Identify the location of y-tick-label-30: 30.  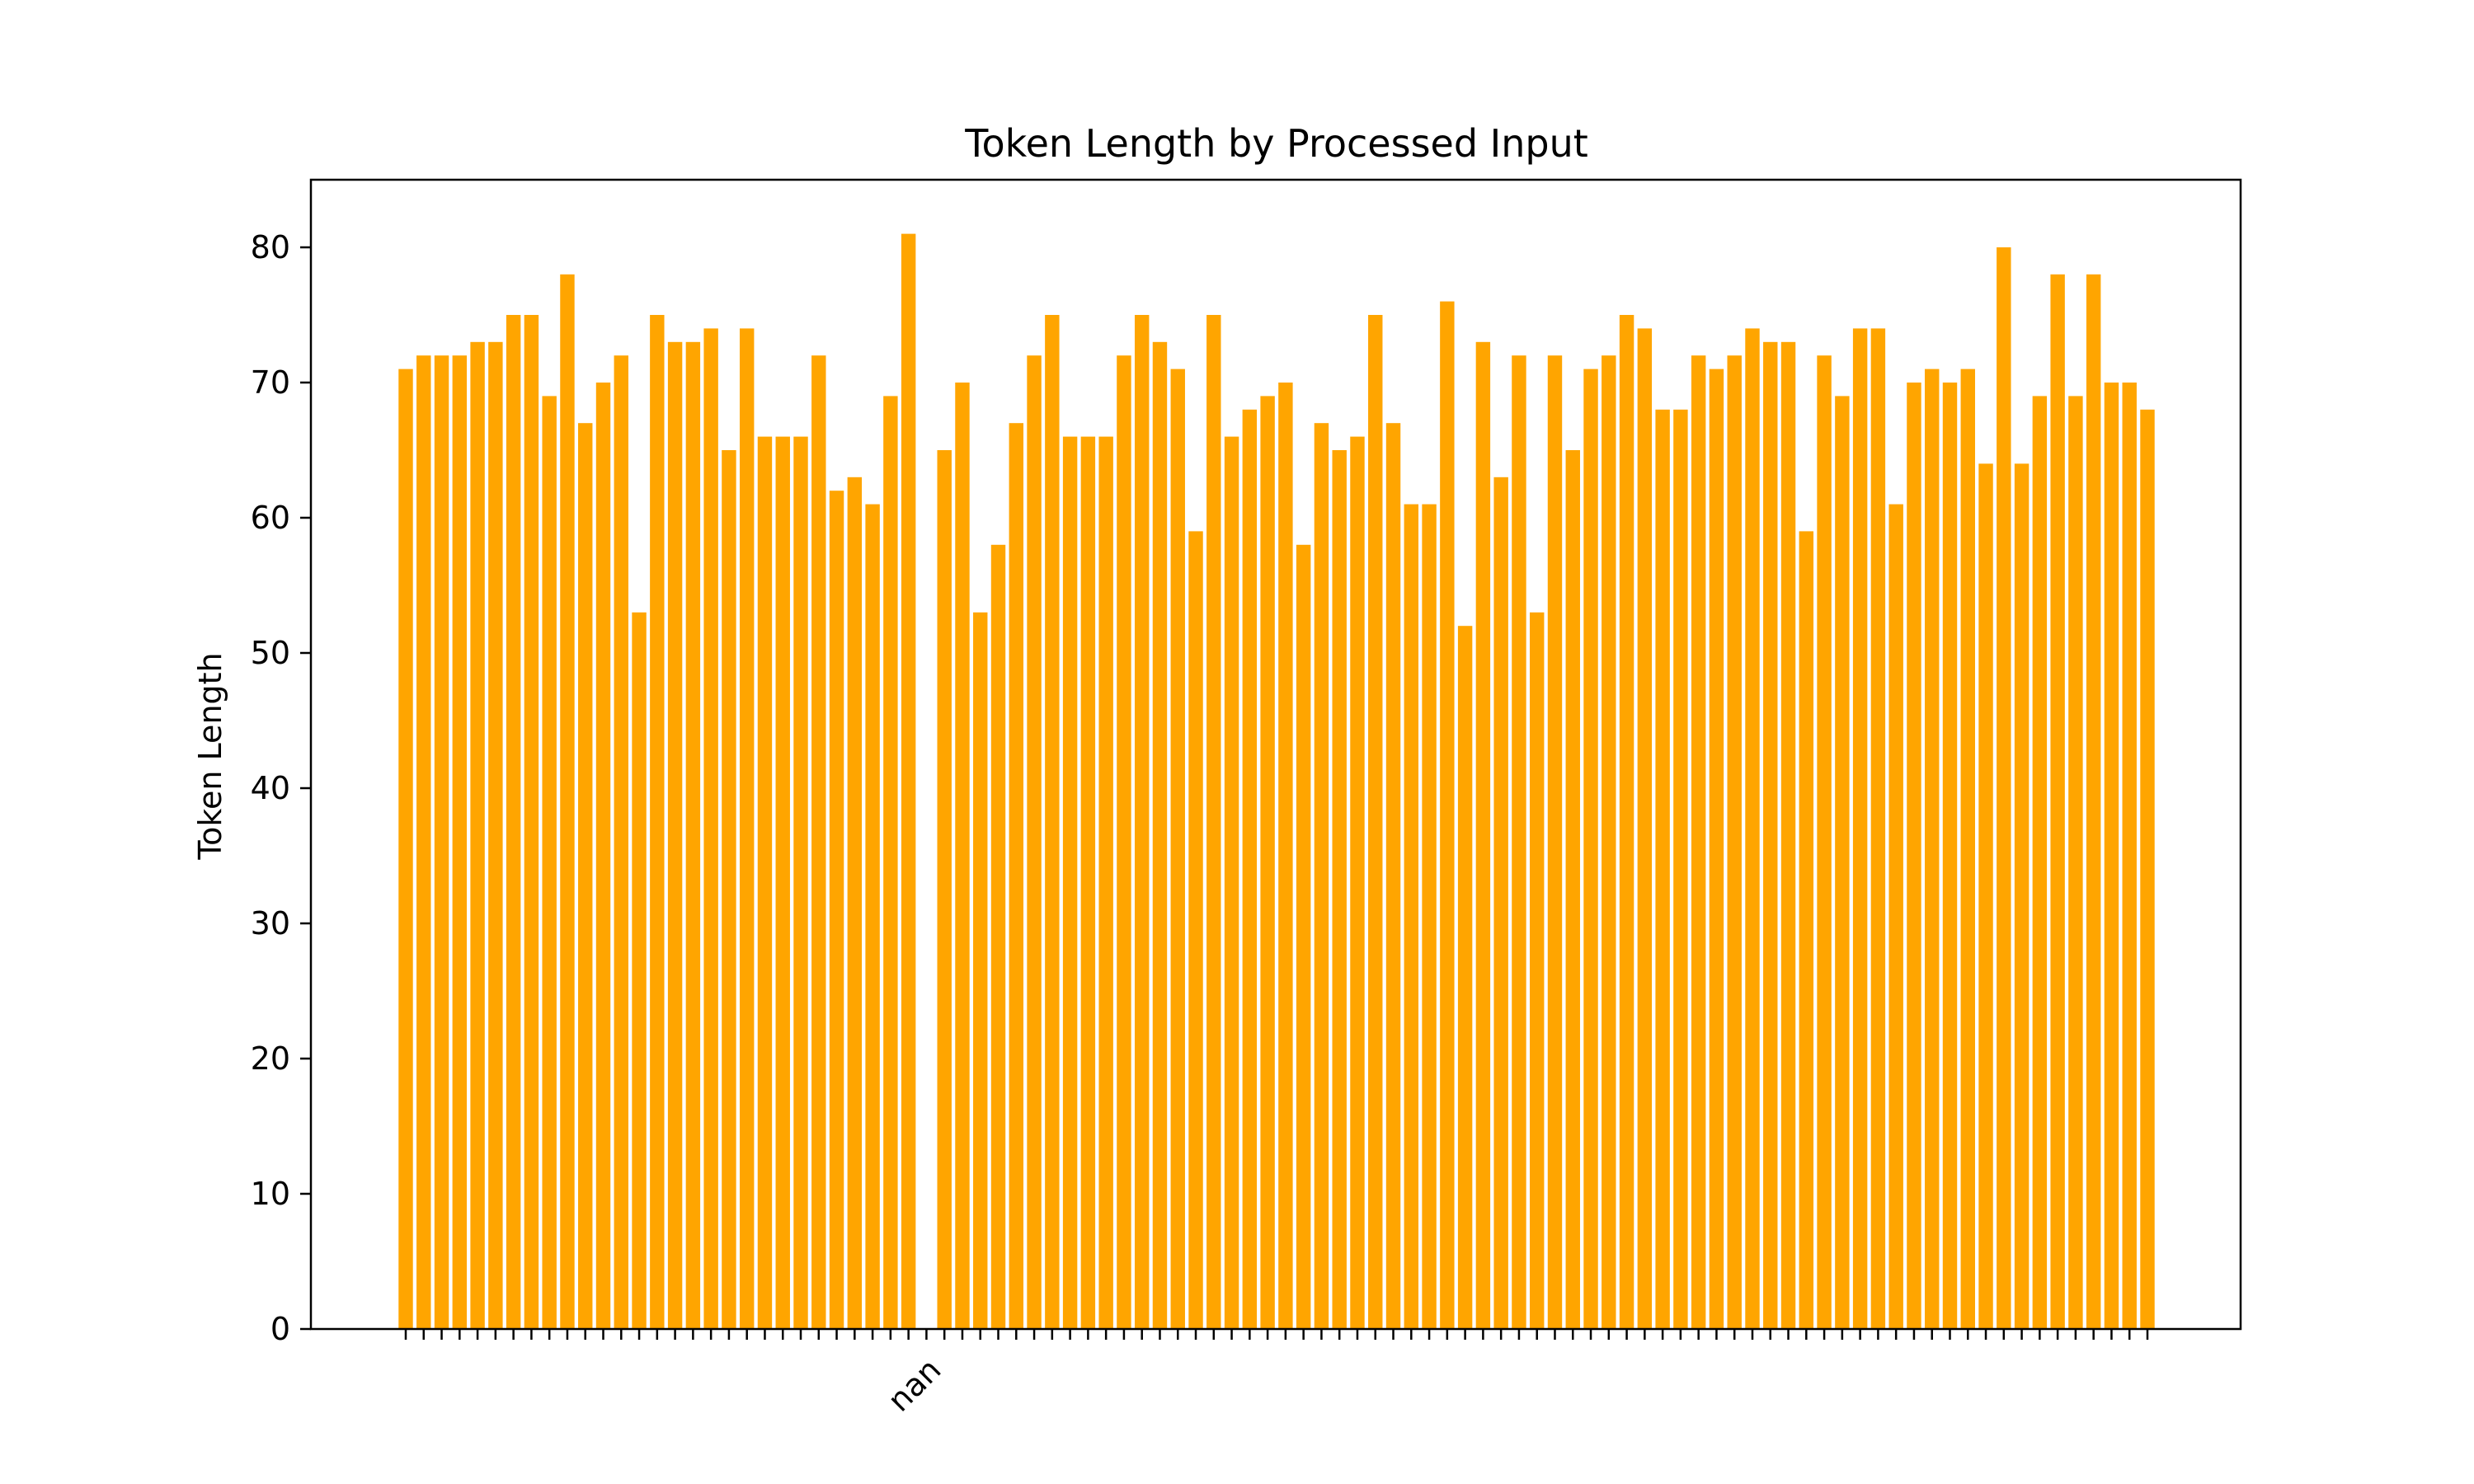
(270, 924).